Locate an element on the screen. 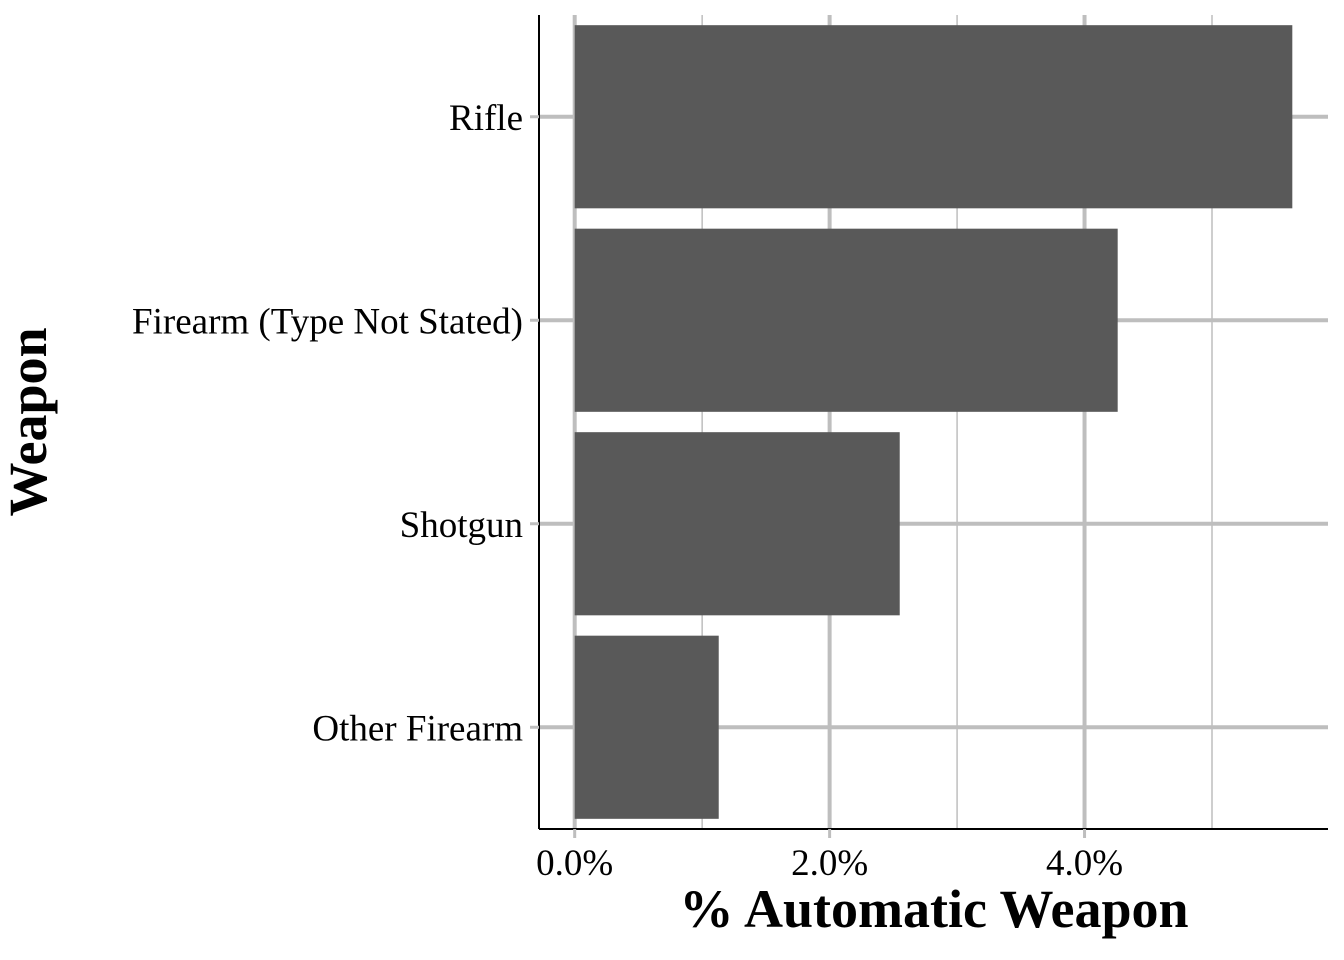  y-tick-label: Firearm (Type Not Stated) is located at coordinates (327, 321).